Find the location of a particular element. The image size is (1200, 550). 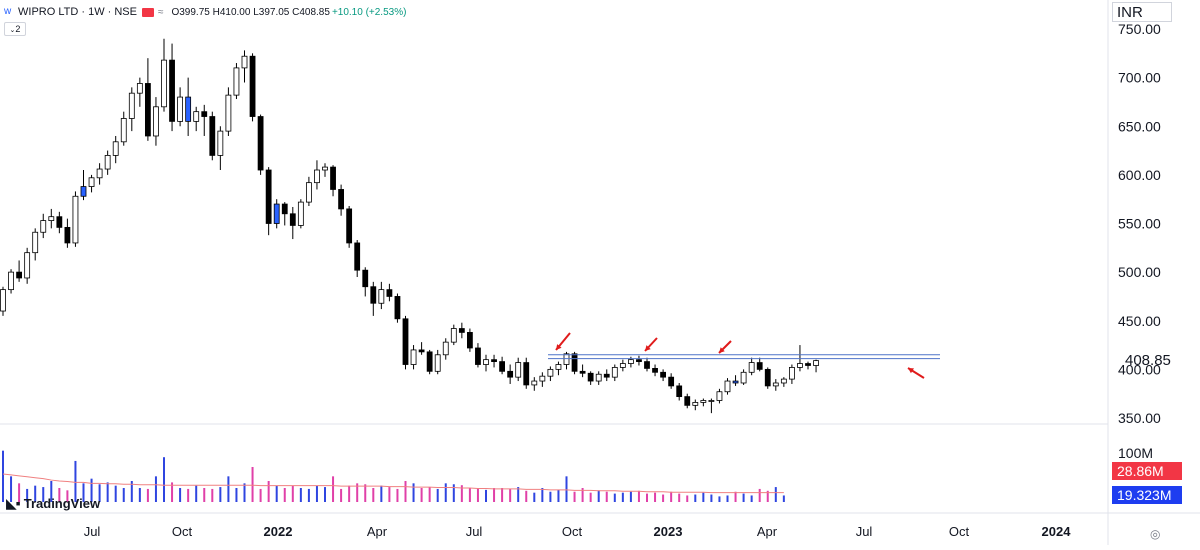

indicator-count-badge: ⌄2 is located at coordinates (15, 29).